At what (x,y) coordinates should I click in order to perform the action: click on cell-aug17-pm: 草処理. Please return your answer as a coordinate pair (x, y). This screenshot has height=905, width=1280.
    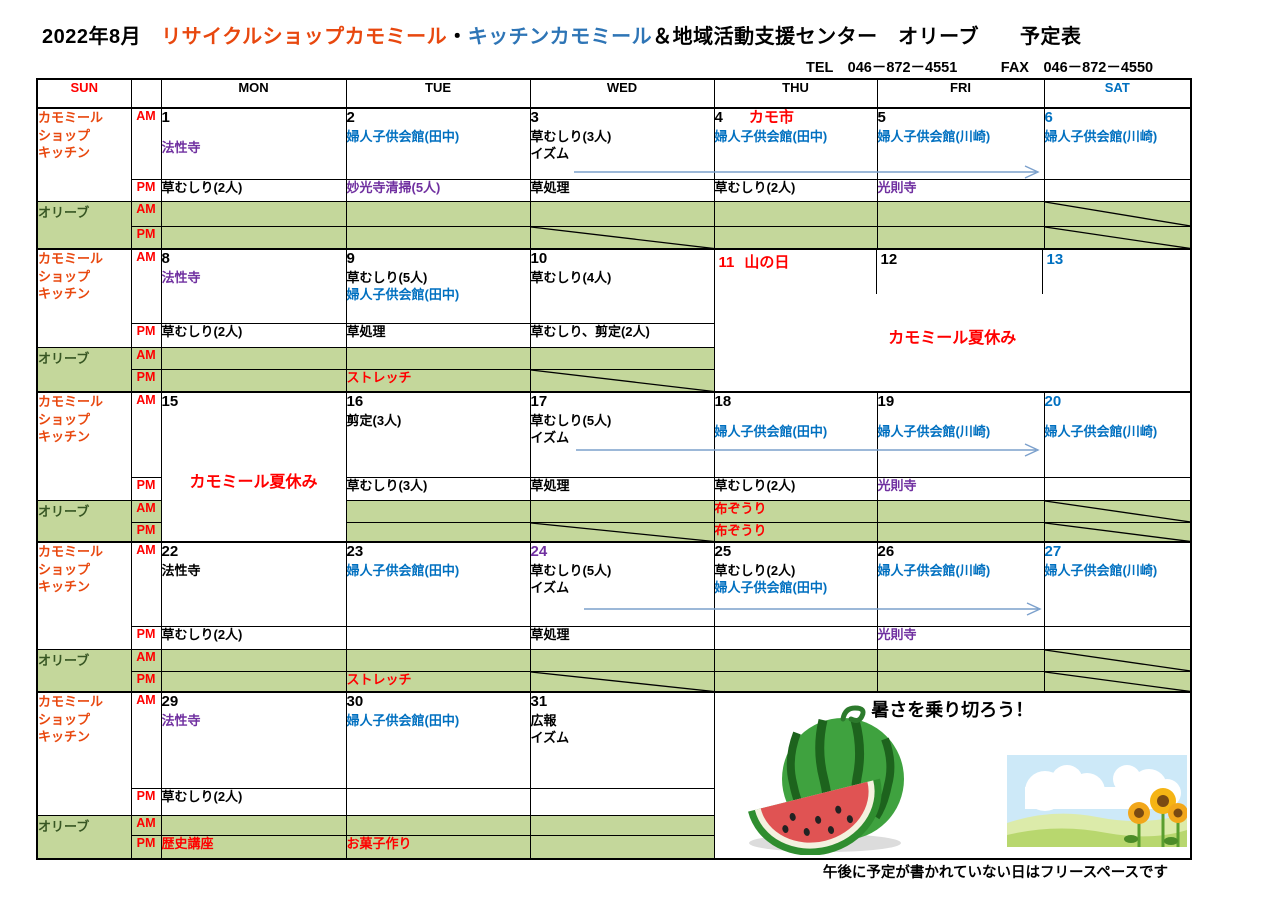
    Looking at the image, I should click on (622, 488).